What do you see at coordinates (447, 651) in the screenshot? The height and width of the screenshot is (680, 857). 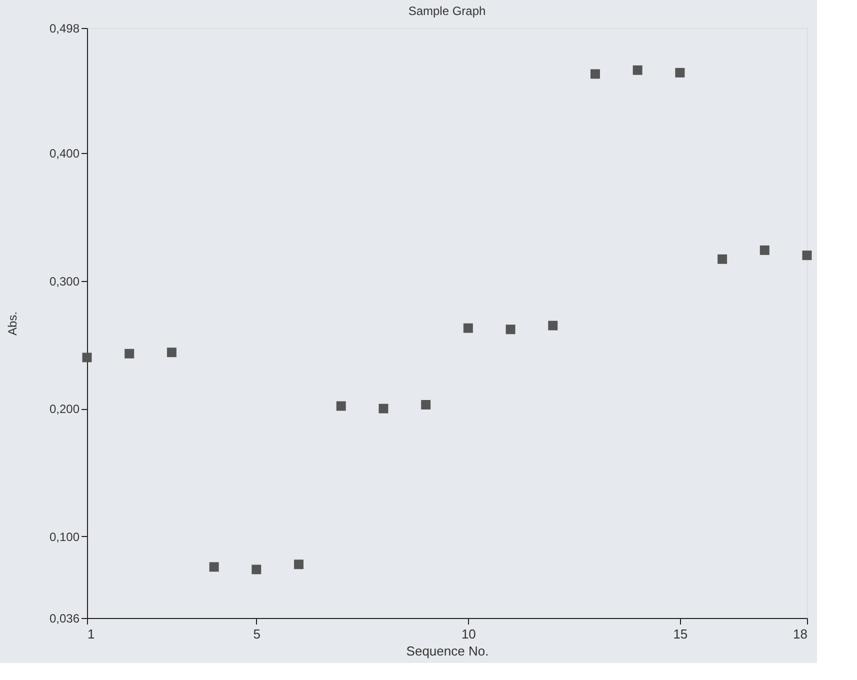 I see `x-axis-title: Sequence No.` at bounding box center [447, 651].